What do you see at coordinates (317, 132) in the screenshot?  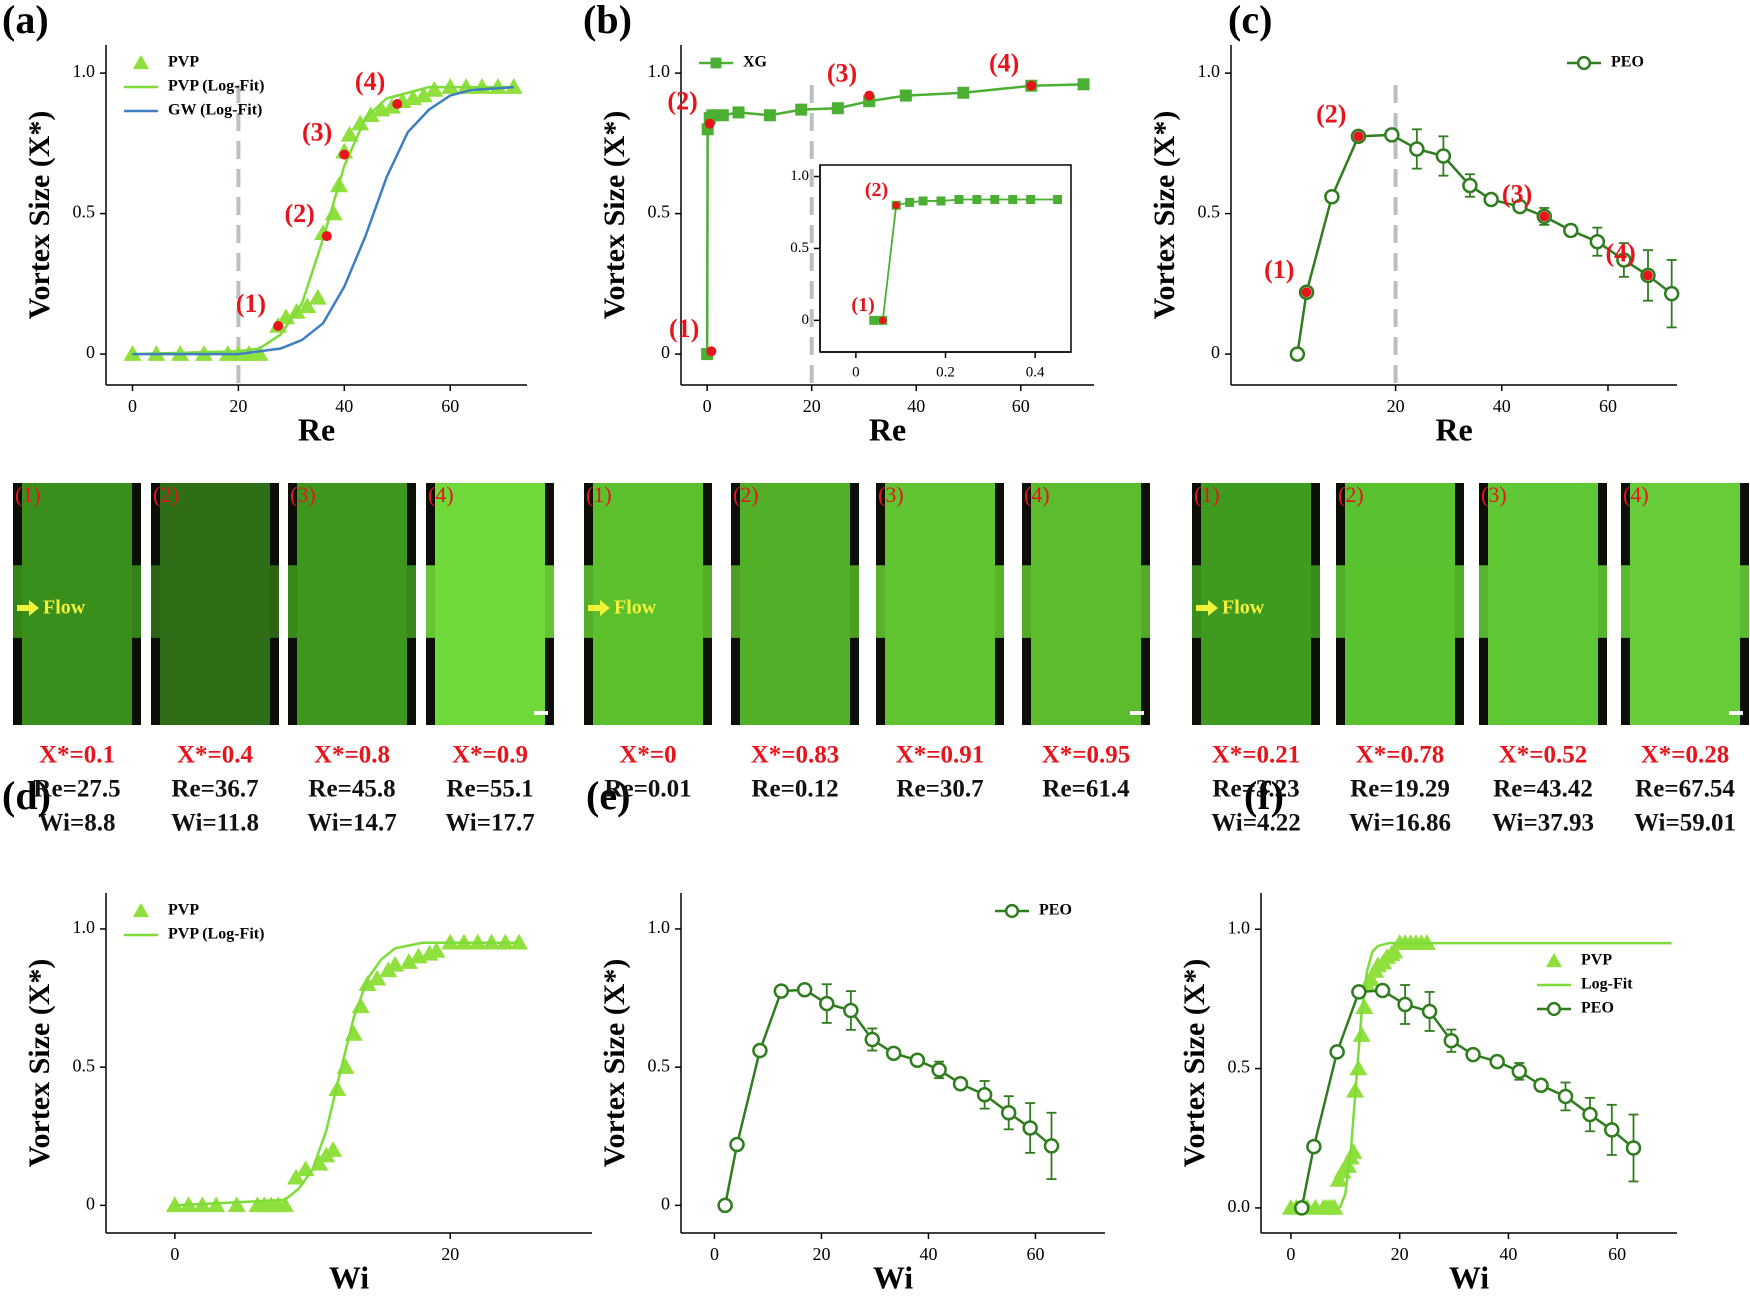 I see `point-label: (3)` at bounding box center [317, 132].